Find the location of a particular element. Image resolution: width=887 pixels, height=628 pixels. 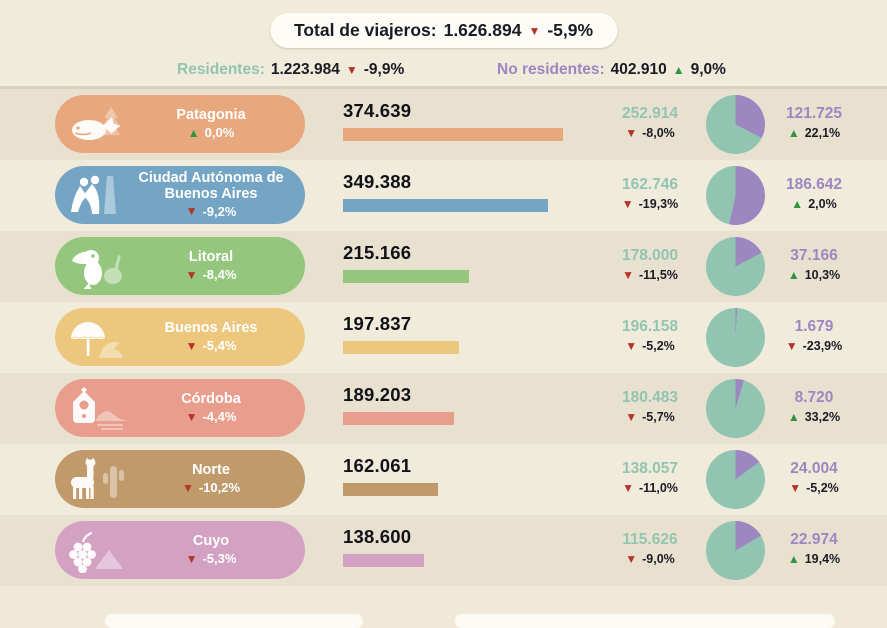

residentes-delta-value: -8,0% is located at coordinates (658, 133).